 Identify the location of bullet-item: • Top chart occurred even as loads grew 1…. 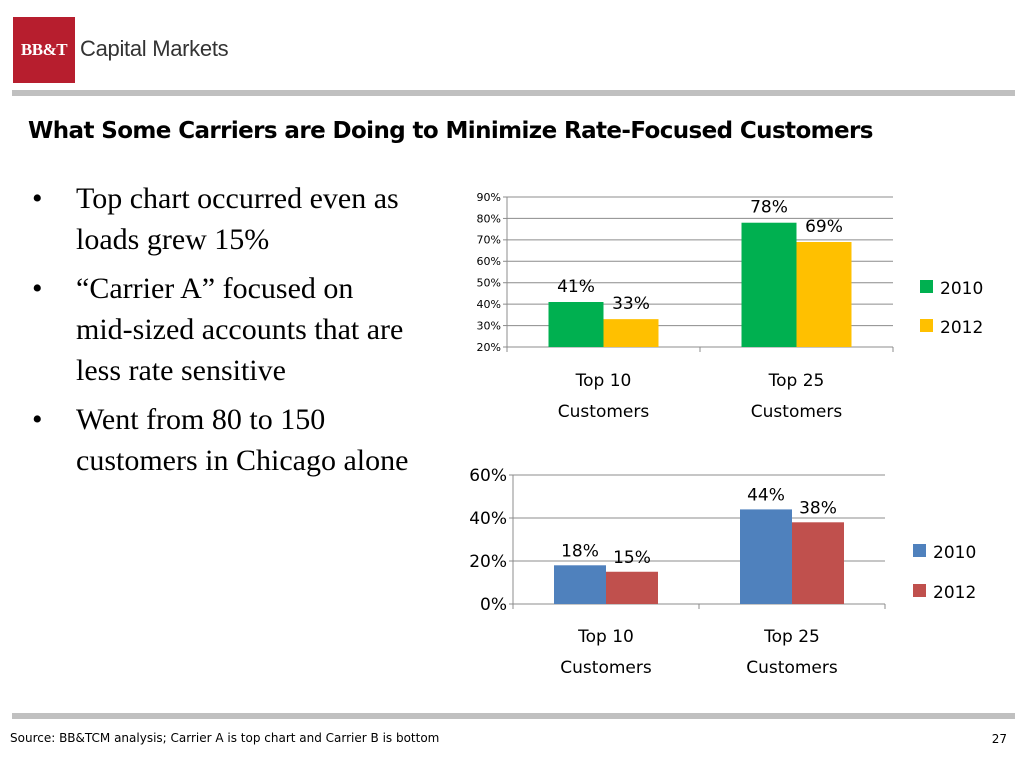
(220, 219).